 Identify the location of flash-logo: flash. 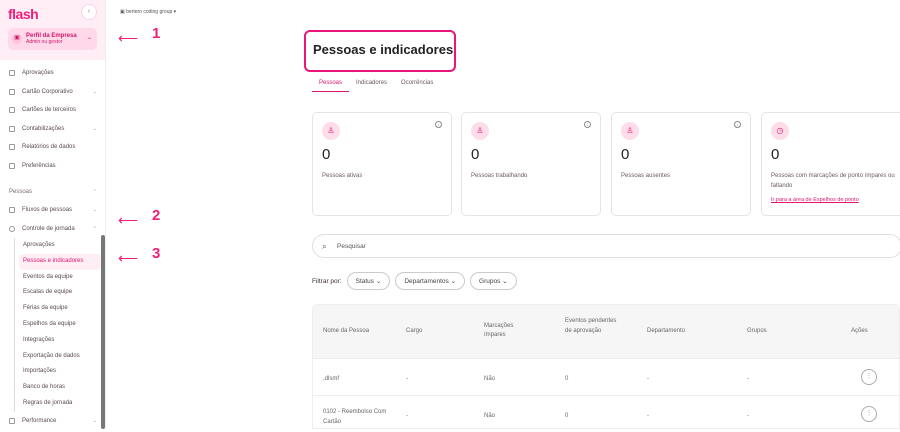
(23, 14).